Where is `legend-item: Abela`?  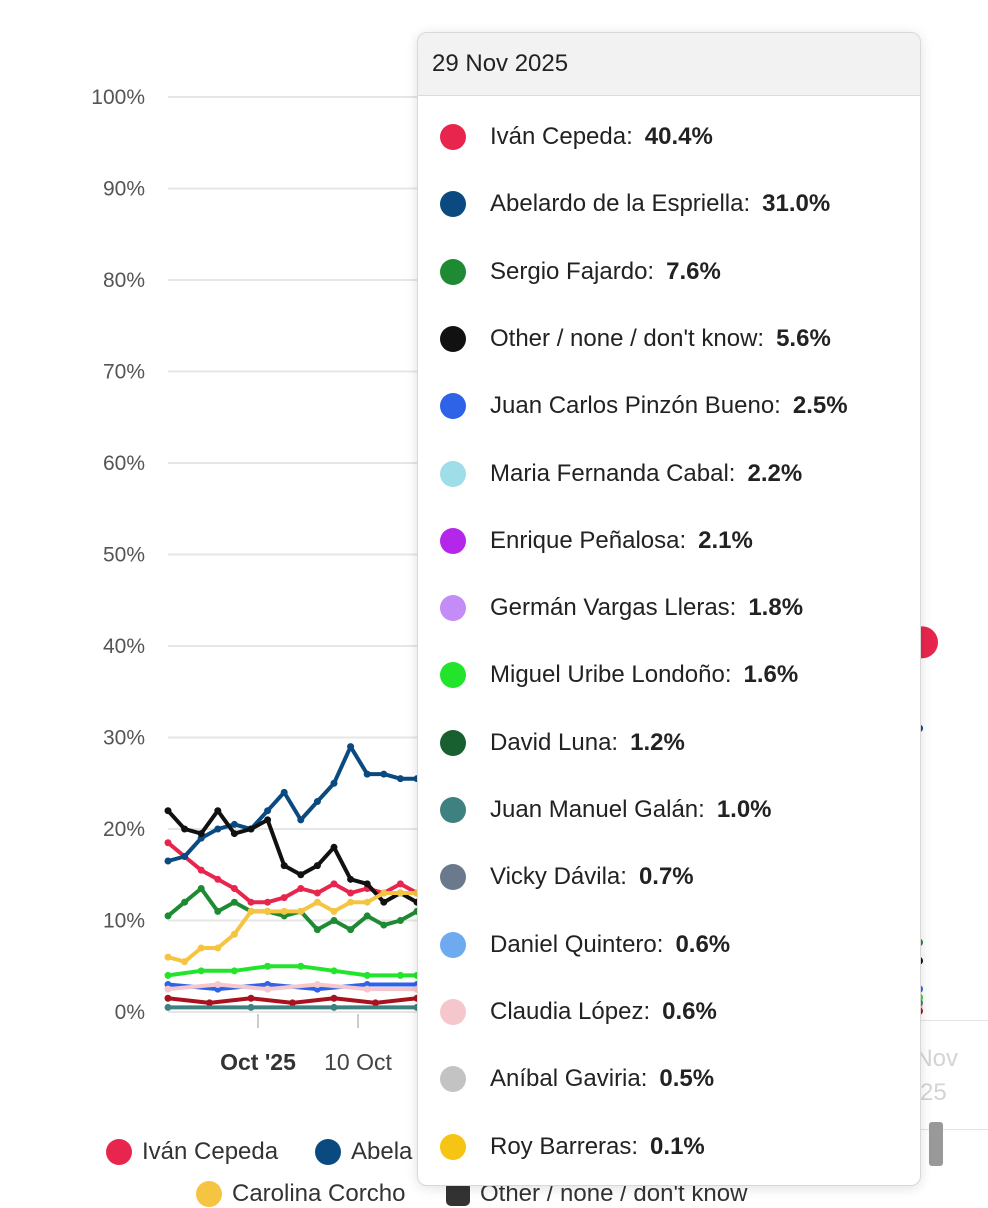 legend-item: Abela is located at coordinates (363, 1152).